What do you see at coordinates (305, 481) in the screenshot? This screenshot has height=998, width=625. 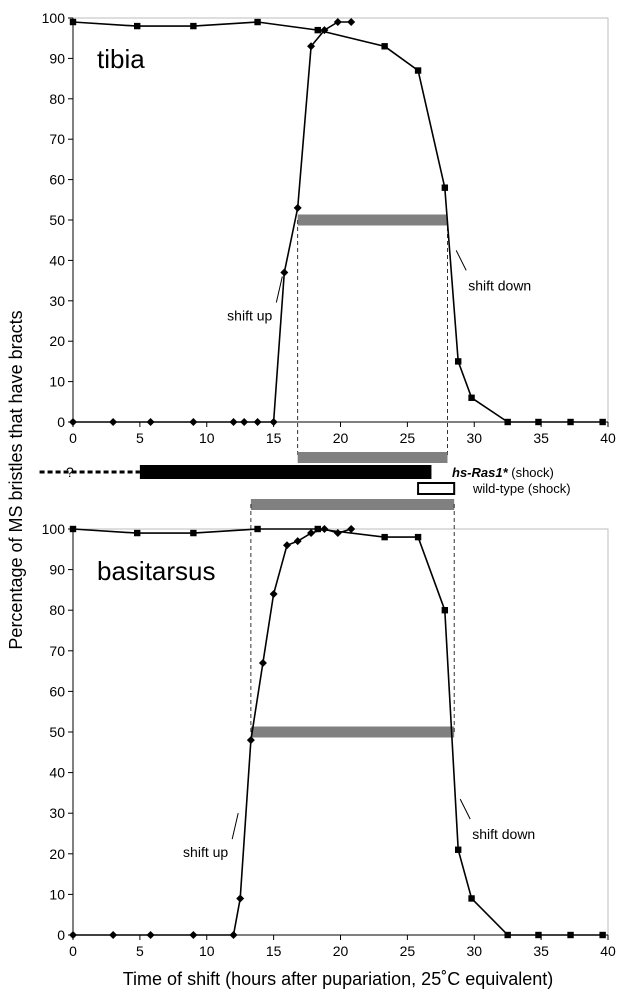 I see `stage-legend: ? hs-Ras1* (shock) wild-type (shock)` at bounding box center [305, 481].